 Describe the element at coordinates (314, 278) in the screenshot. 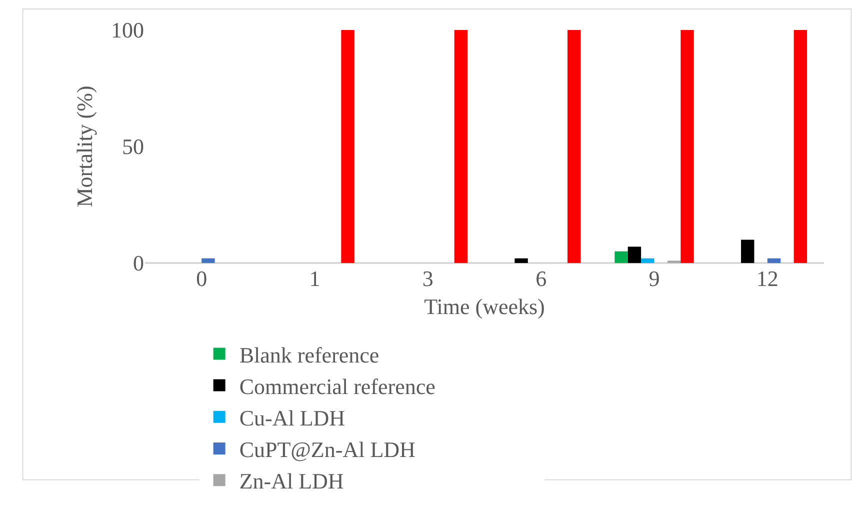

I see `x-tick-label: 1` at that location.